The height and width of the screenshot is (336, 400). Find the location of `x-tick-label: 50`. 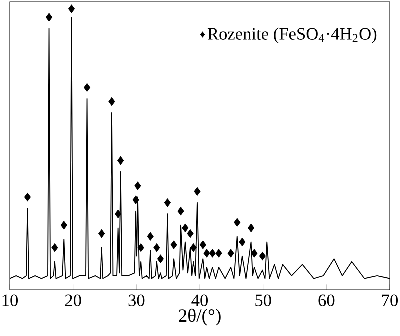

x-tick-label: 50 is located at coordinates (264, 300).